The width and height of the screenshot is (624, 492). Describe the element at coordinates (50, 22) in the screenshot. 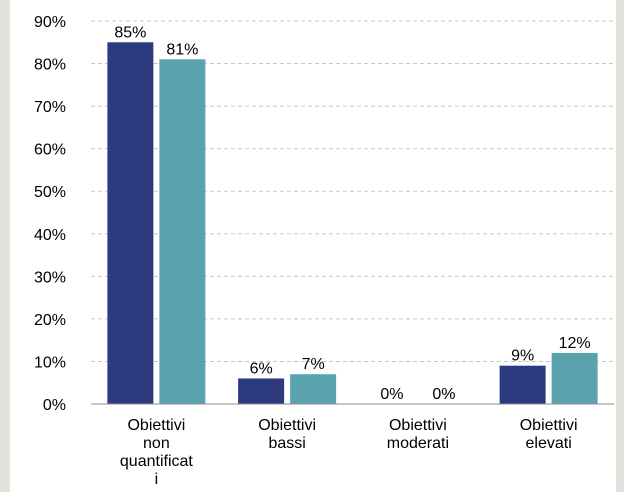

I see `y-tick-label: 90%` at that location.